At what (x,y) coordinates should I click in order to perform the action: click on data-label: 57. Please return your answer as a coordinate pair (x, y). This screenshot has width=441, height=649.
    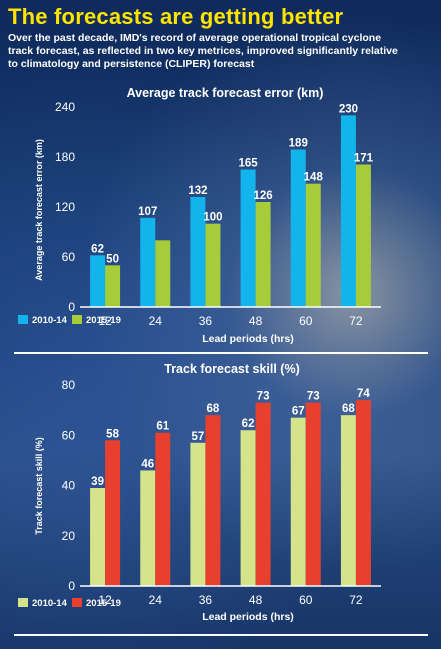
    Looking at the image, I should click on (198, 437).